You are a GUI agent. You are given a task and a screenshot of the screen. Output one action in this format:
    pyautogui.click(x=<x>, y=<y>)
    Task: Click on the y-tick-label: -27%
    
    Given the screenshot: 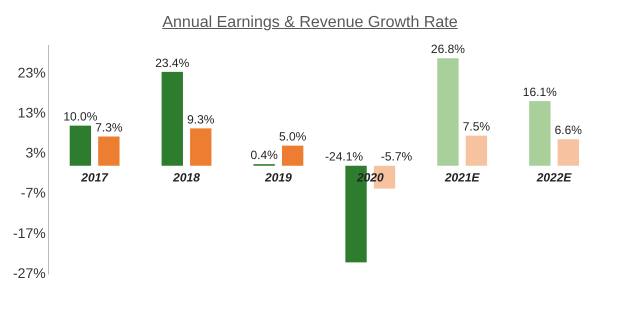 What is the action you would take?
    pyautogui.click(x=29, y=272)
    